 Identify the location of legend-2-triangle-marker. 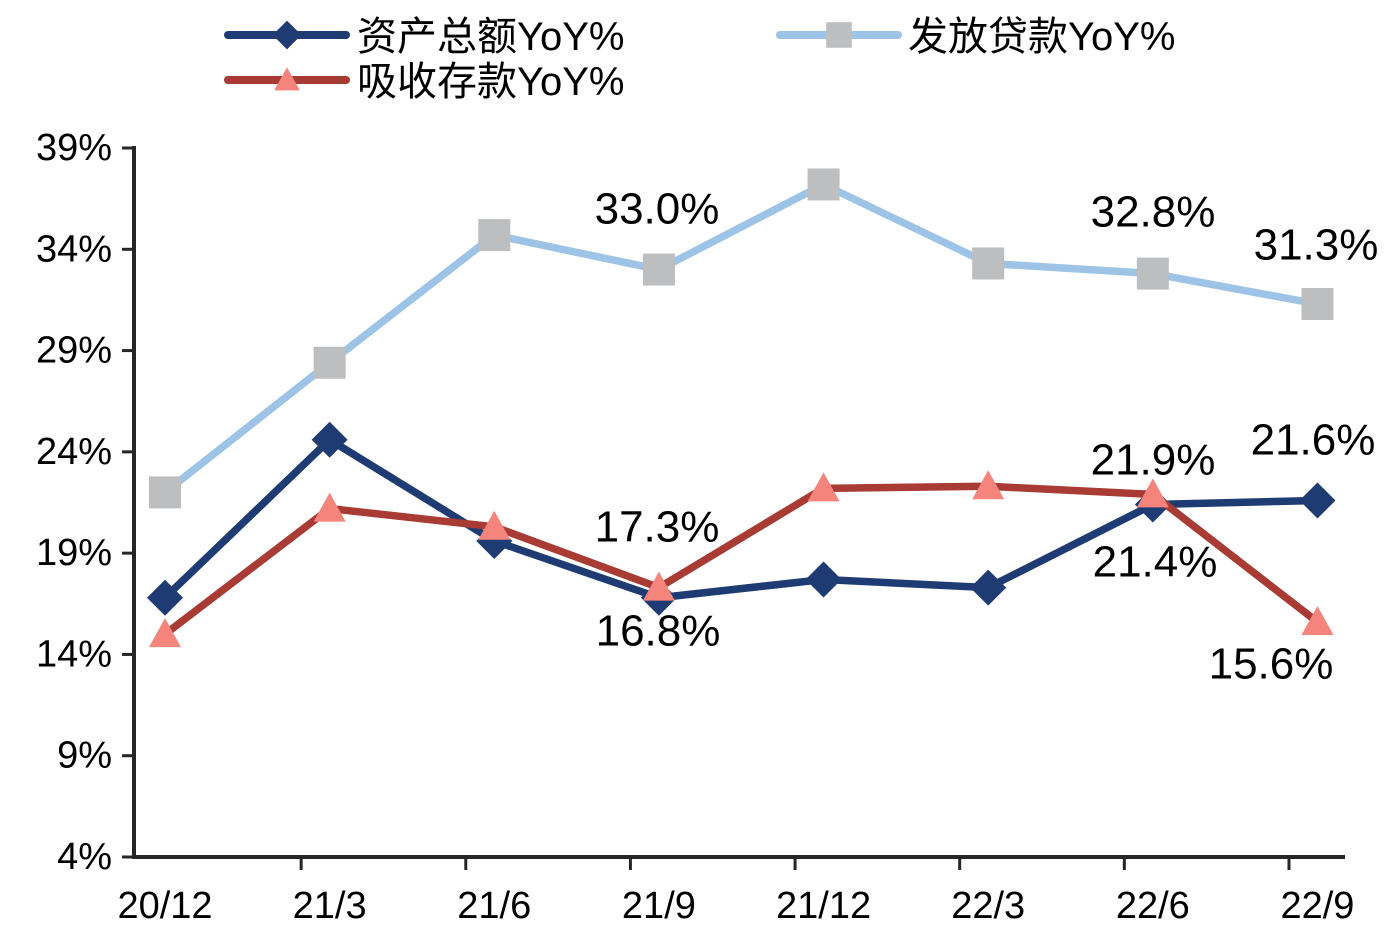
(287, 79).